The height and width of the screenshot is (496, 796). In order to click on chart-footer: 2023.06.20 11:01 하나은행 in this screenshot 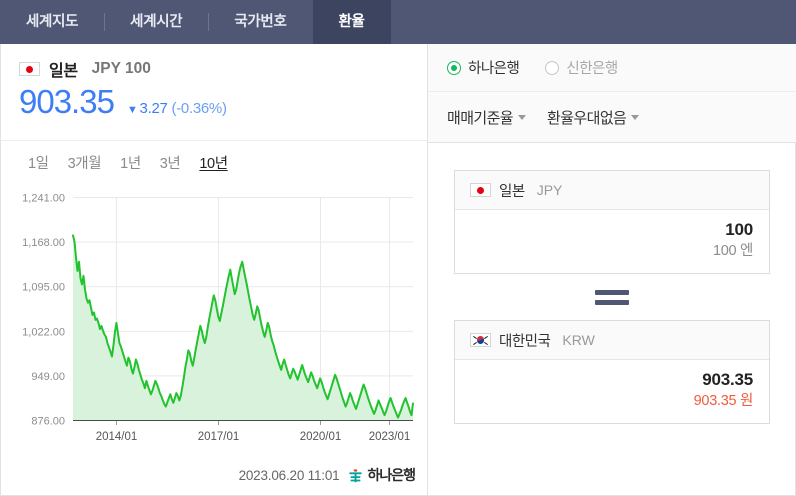, I will do `click(327, 475)`.